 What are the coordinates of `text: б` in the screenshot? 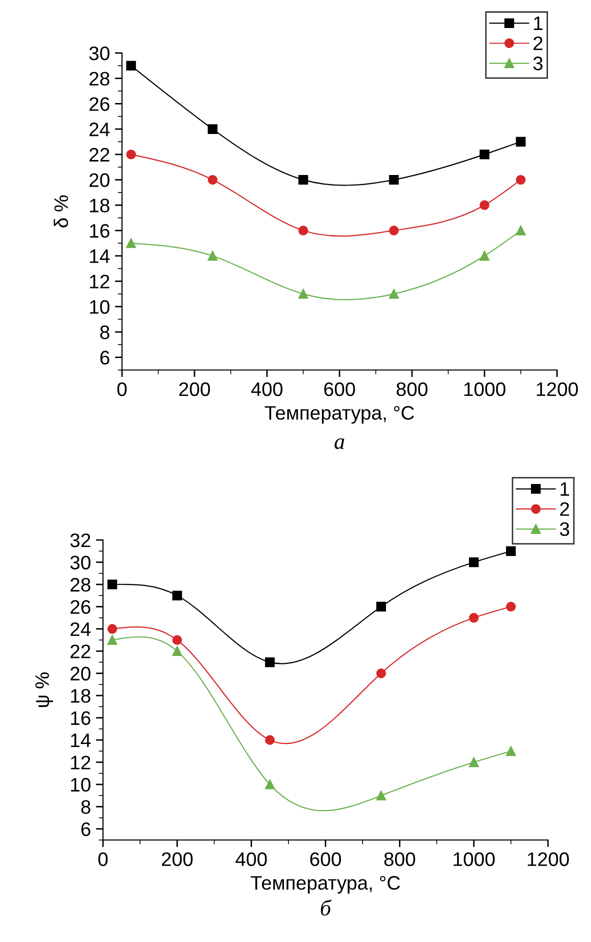 It's located at (326, 908).